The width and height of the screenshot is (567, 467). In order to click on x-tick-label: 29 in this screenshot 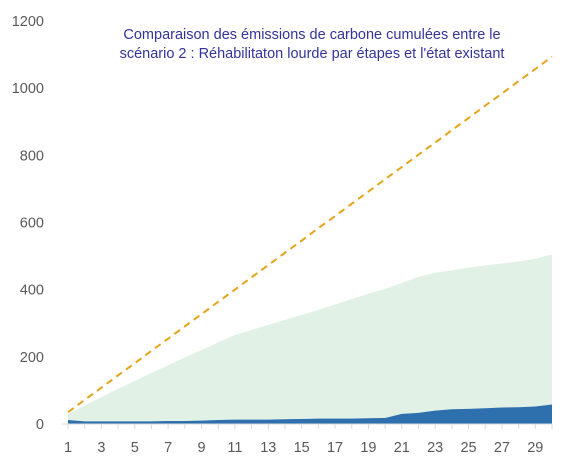, I will do `click(535, 448)`.